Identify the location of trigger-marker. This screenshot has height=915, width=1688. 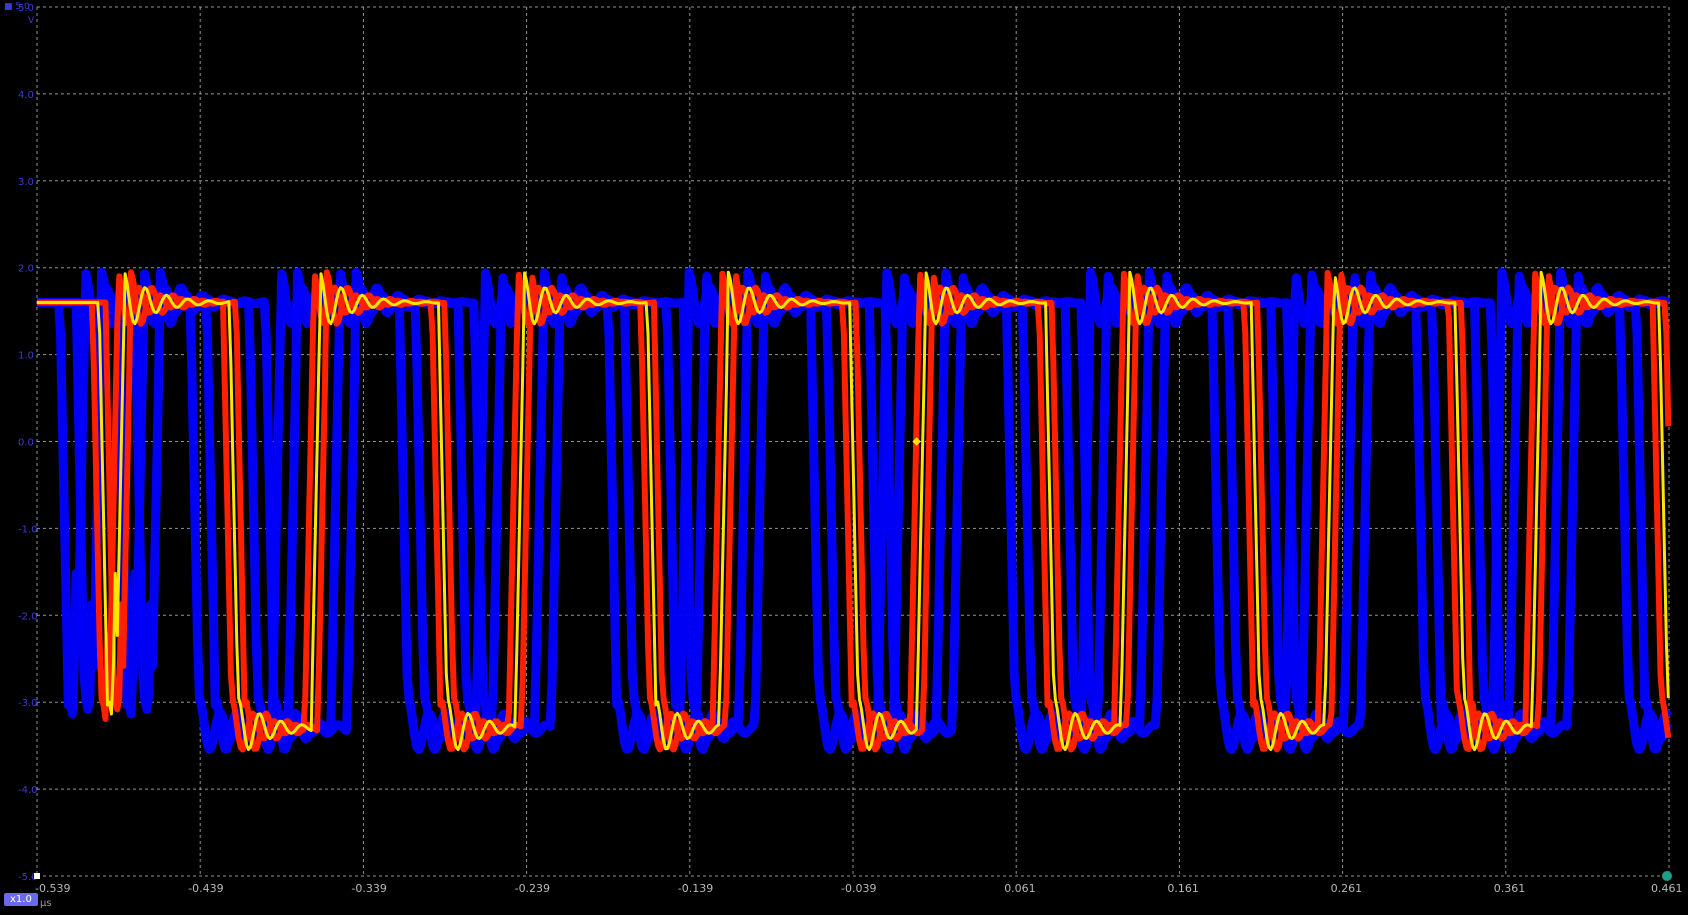
(916, 441).